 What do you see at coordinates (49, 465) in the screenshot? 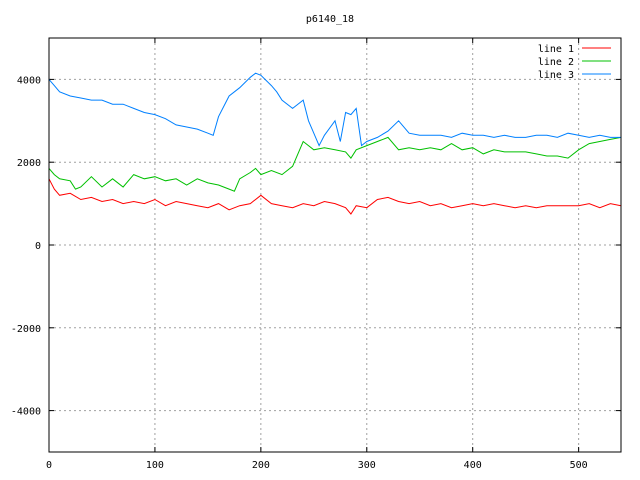
I see `x-tick-label: 0` at bounding box center [49, 465].